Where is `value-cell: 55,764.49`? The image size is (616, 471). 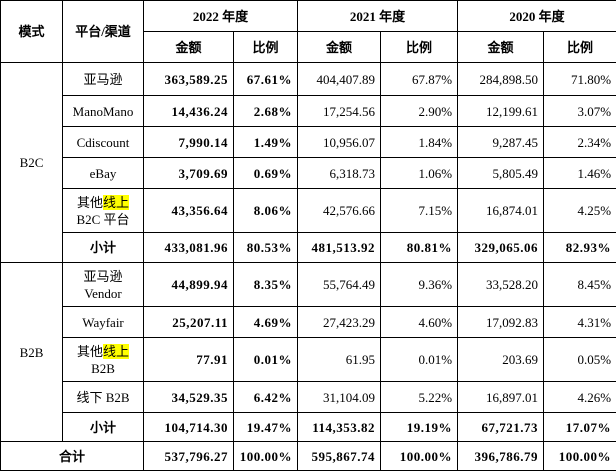
value-cell: 55,764.49 is located at coordinates (339, 285).